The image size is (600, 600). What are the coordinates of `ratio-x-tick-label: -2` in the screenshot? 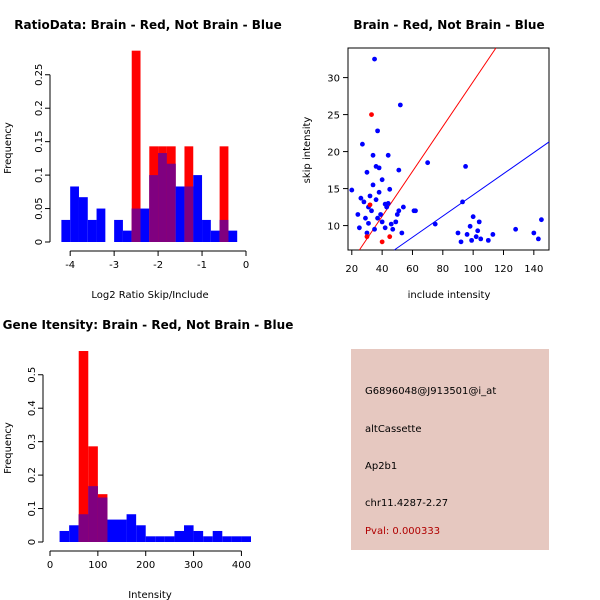 It's located at (158, 265).